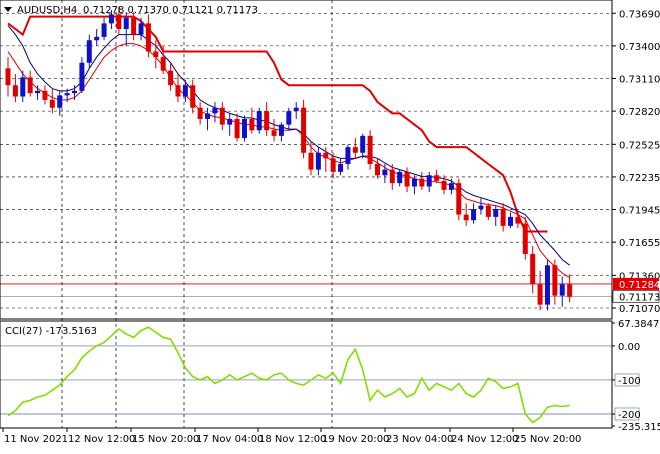 The width and height of the screenshot is (660, 454). Describe the element at coordinates (639, 178) in the screenshot. I see `price-tick-label: 0.72235` at that location.